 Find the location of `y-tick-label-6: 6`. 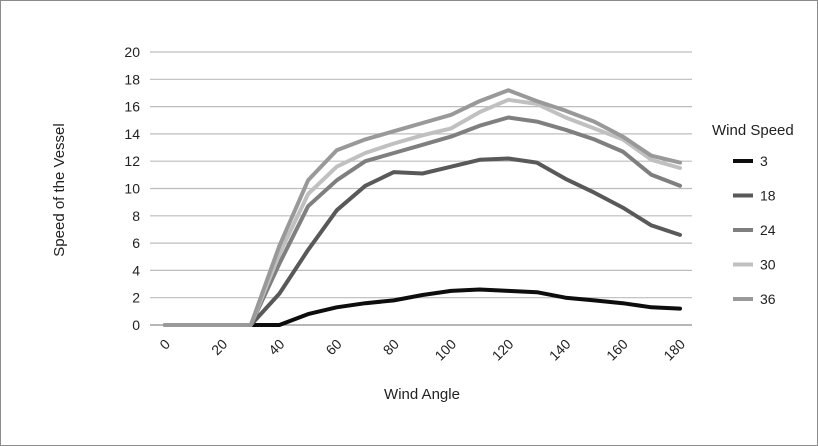

y-tick-label-6: 6 is located at coordinates (136, 243).